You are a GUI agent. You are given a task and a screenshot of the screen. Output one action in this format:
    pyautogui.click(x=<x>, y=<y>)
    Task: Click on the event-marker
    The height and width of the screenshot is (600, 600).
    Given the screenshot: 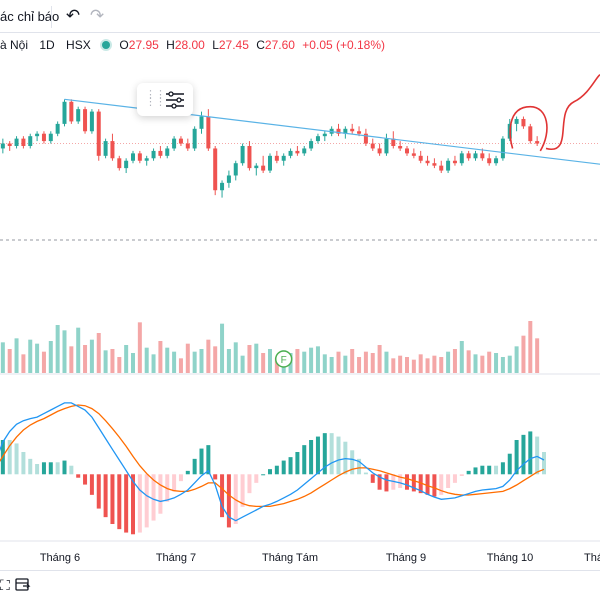 What is the action you would take?
    pyautogui.click(x=283, y=359)
    